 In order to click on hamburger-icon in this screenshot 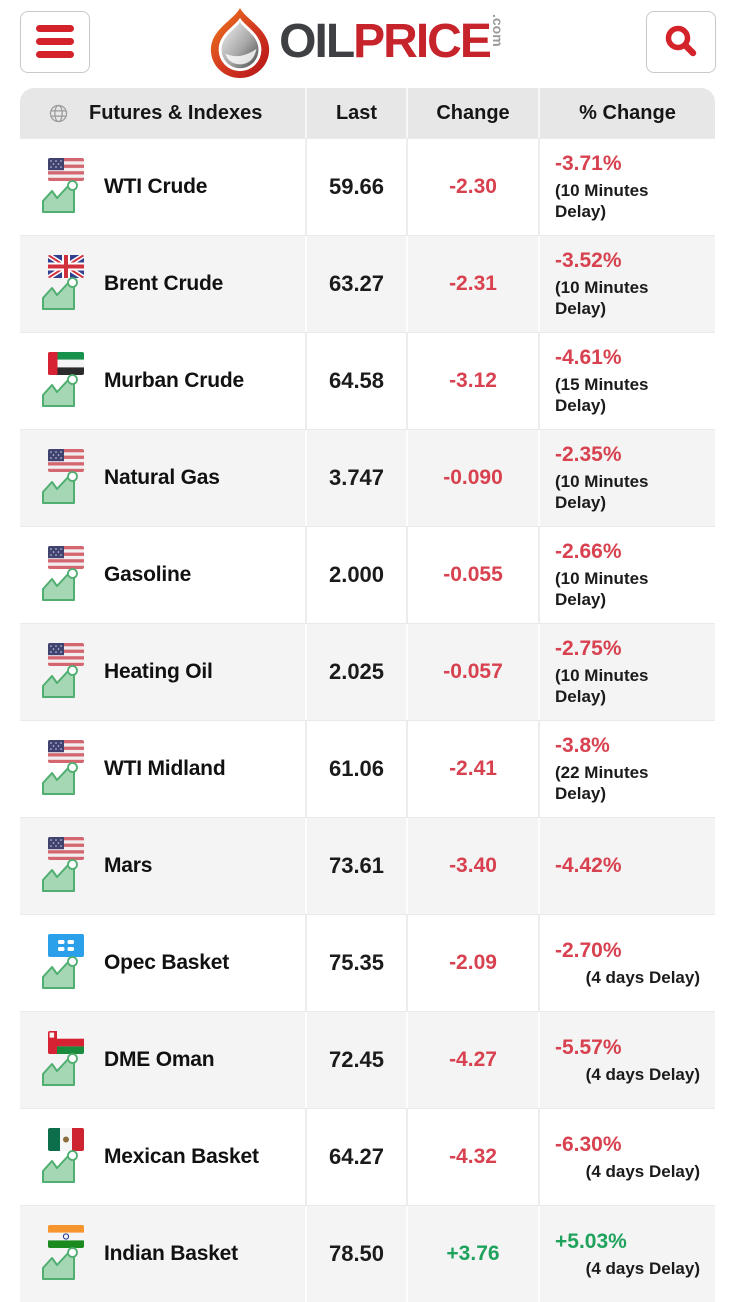, I will do `click(55, 41)`.